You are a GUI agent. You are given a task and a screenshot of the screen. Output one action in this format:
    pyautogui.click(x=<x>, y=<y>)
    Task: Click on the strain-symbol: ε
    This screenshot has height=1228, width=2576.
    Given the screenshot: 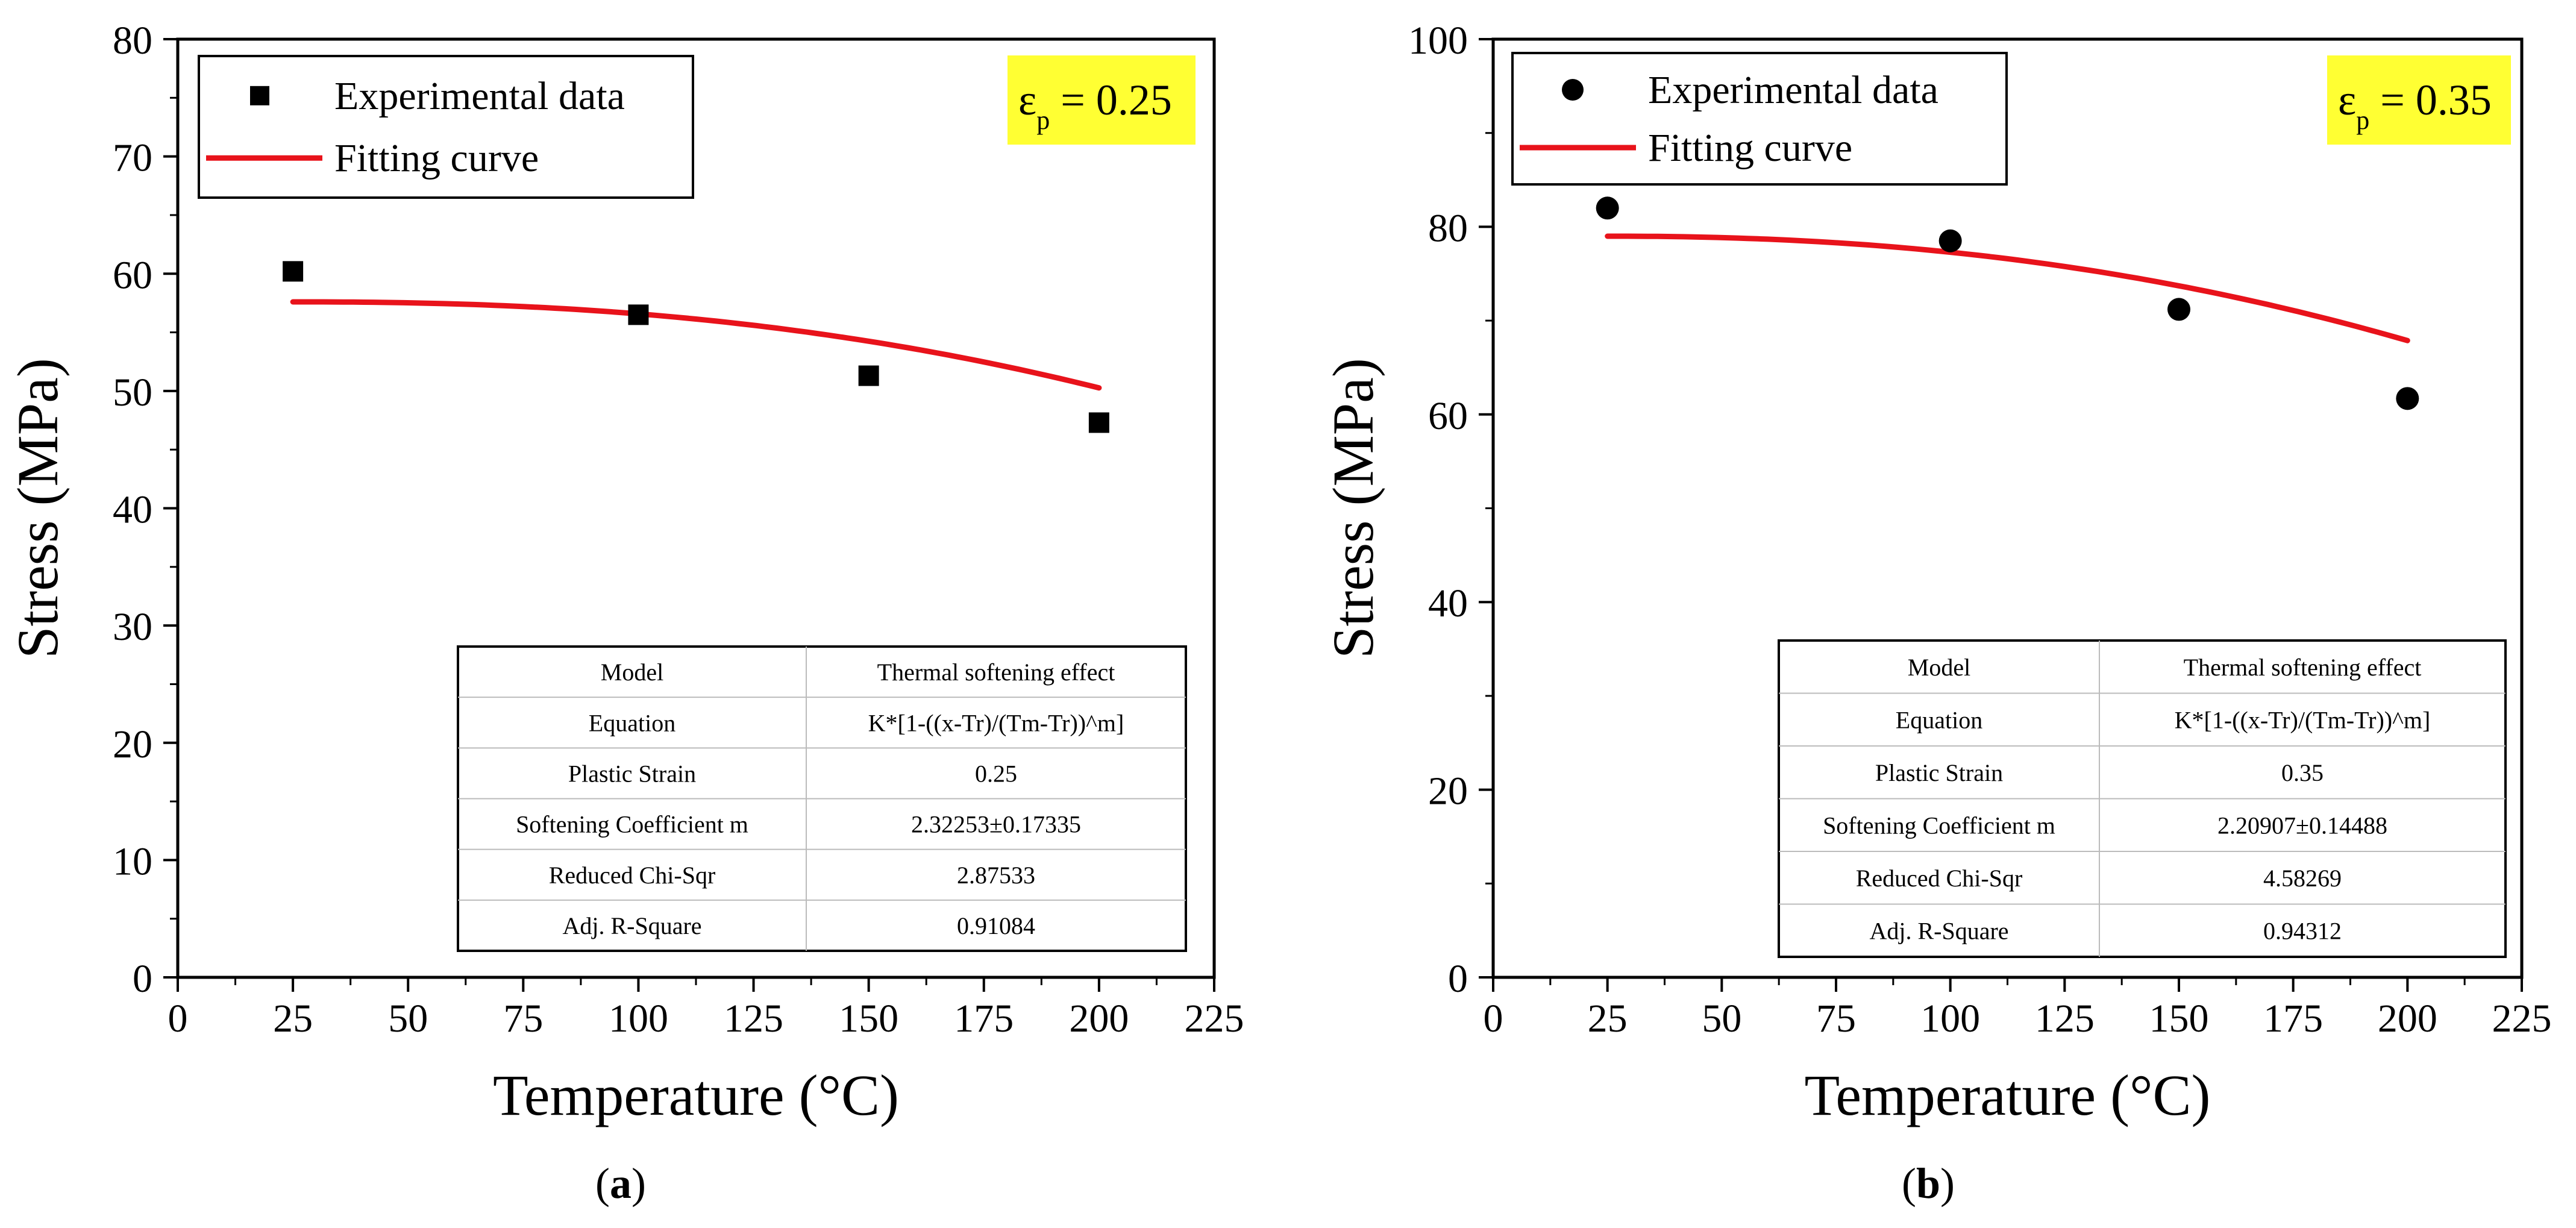 What is the action you would take?
    pyautogui.click(x=1027, y=100)
    